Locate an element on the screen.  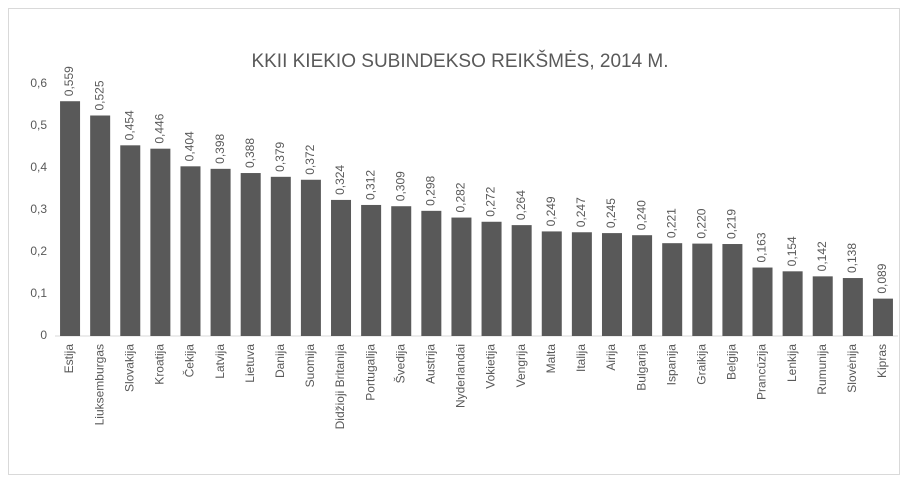
value-label: 0,398 is located at coordinates (220, 148).